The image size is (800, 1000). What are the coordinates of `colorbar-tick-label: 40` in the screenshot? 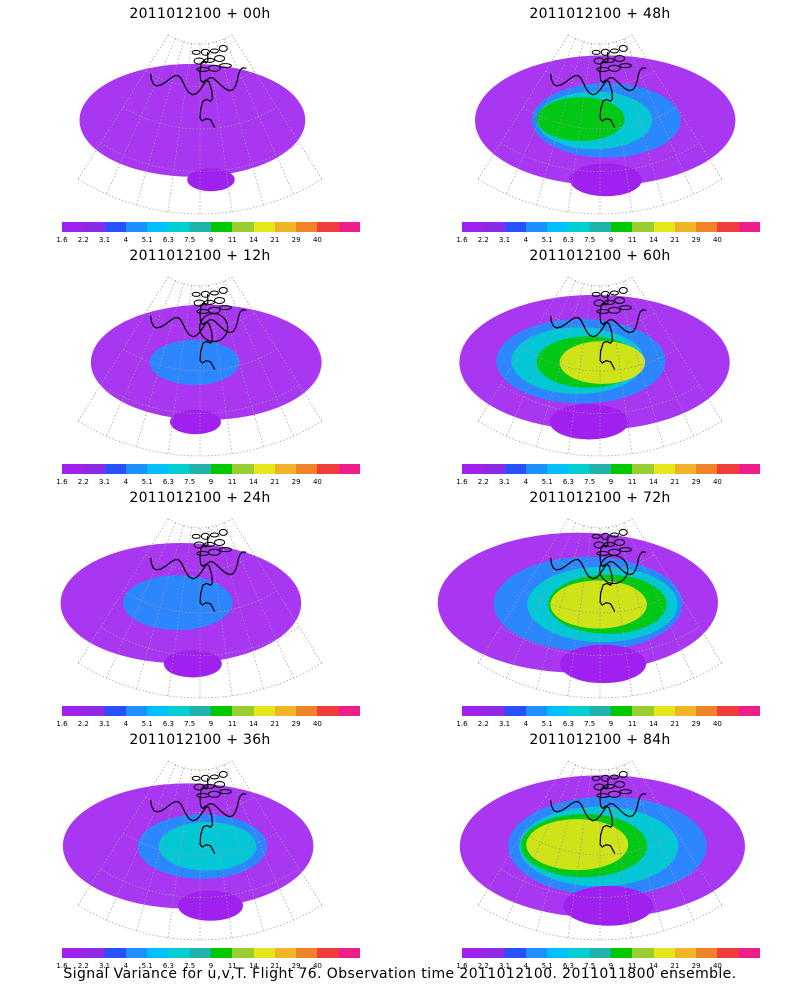 It's located at (717, 240).